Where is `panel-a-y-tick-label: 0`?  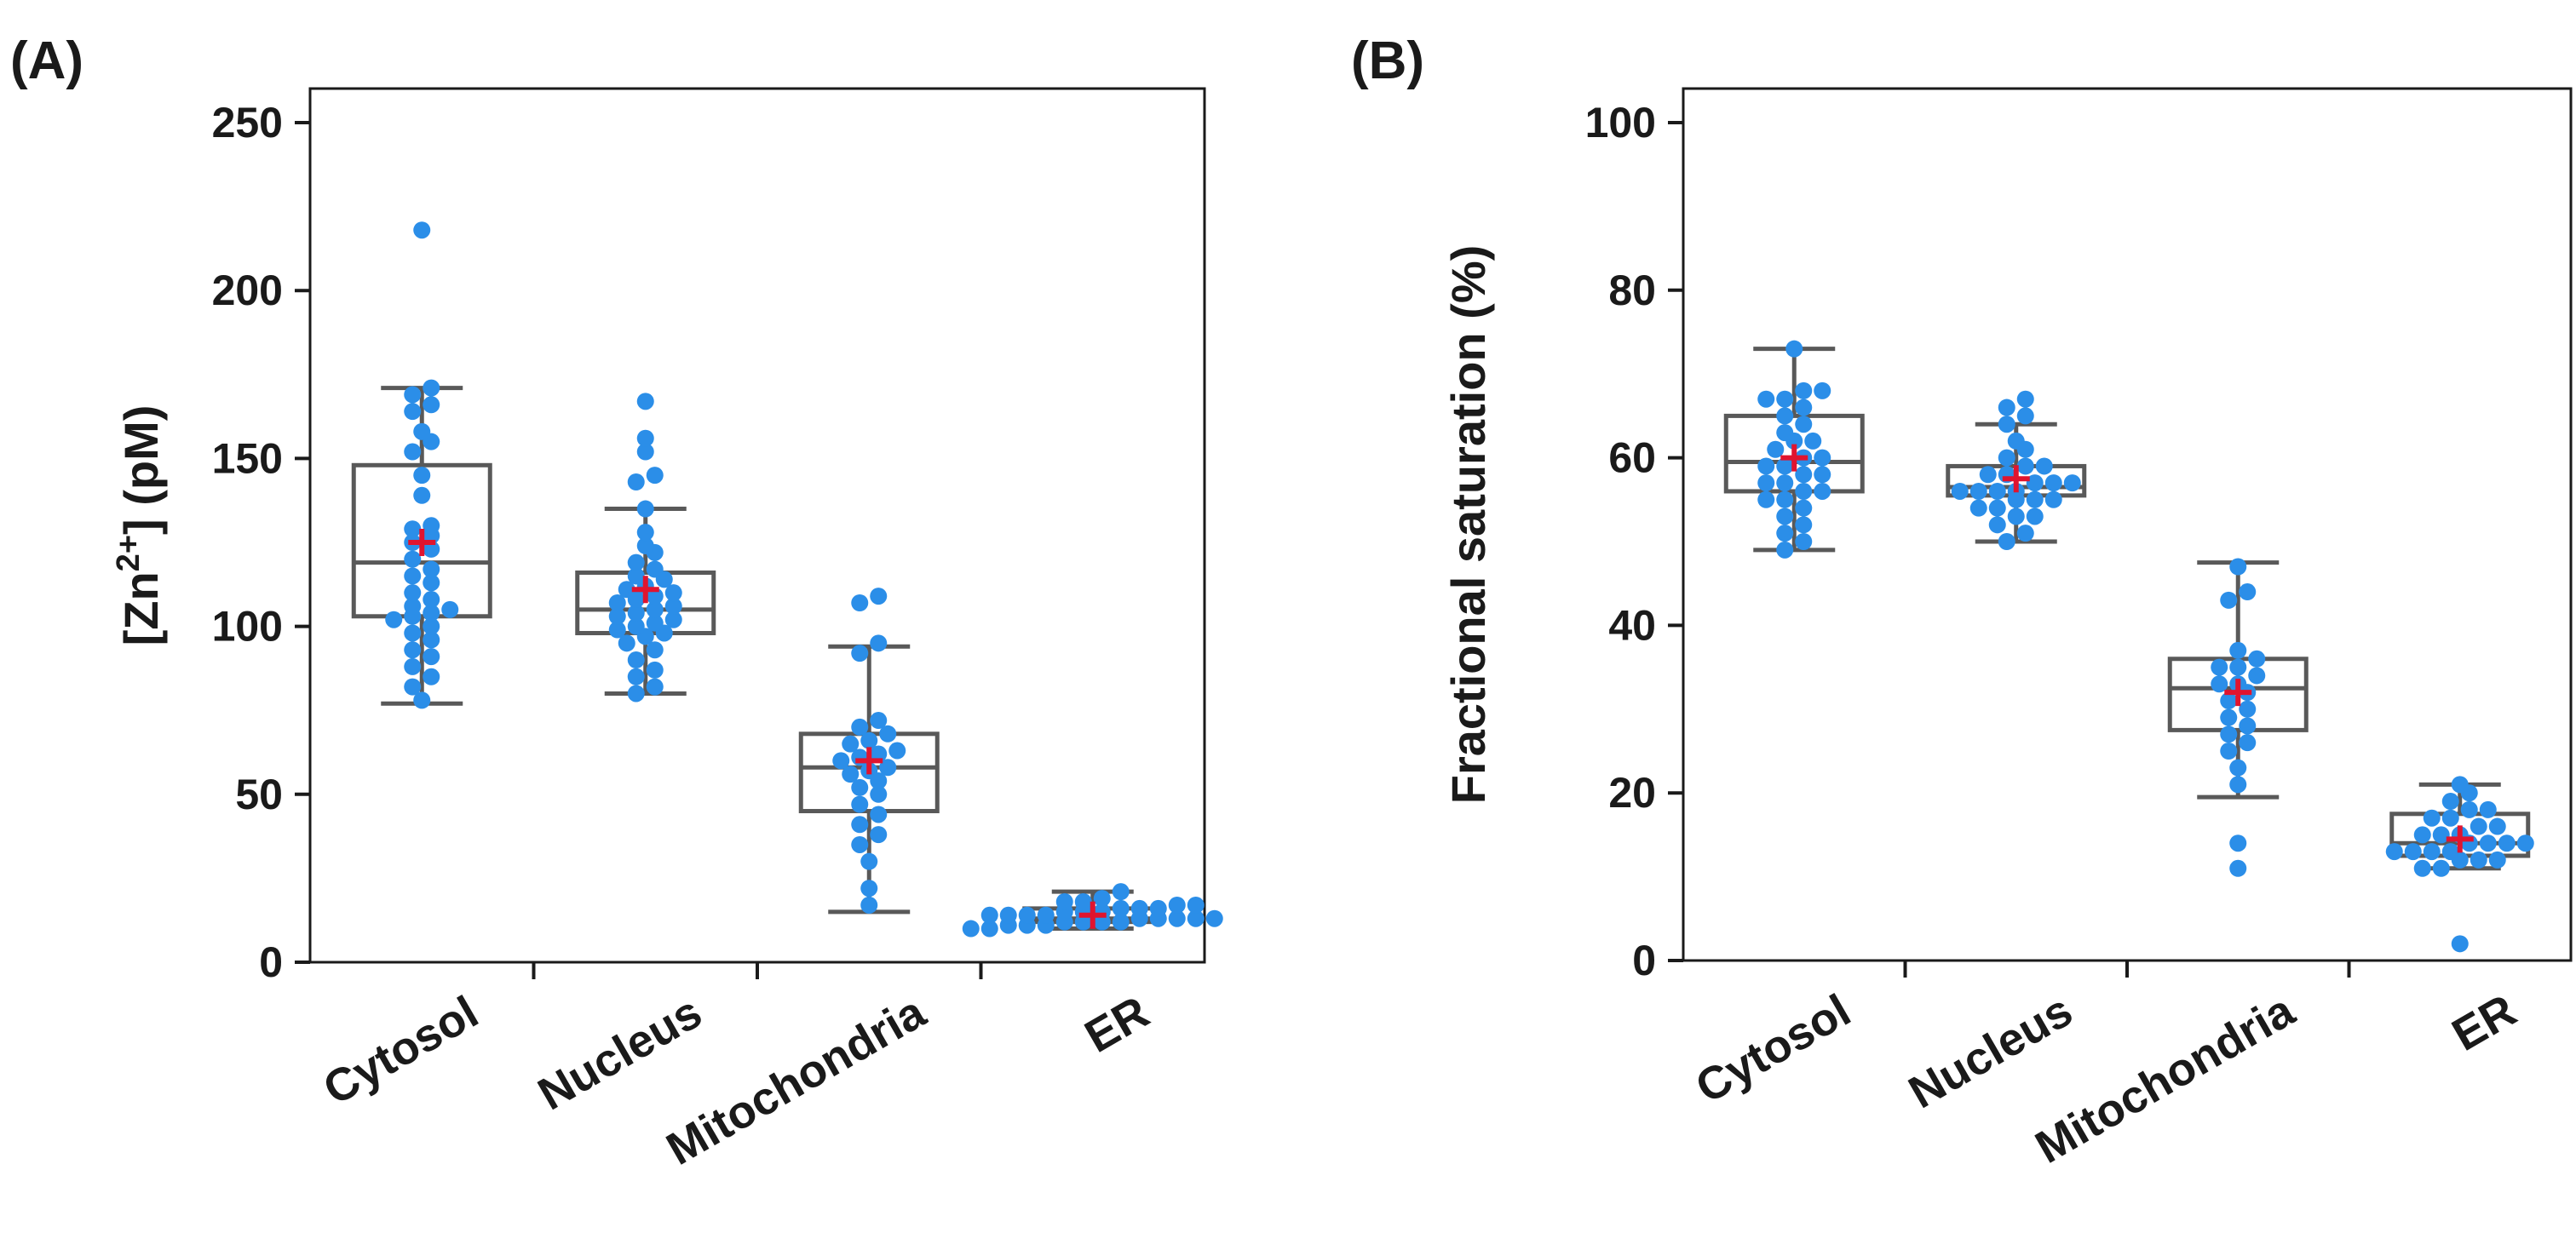
panel-a-y-tick-label: 0 is located at coordinates (271, 962).